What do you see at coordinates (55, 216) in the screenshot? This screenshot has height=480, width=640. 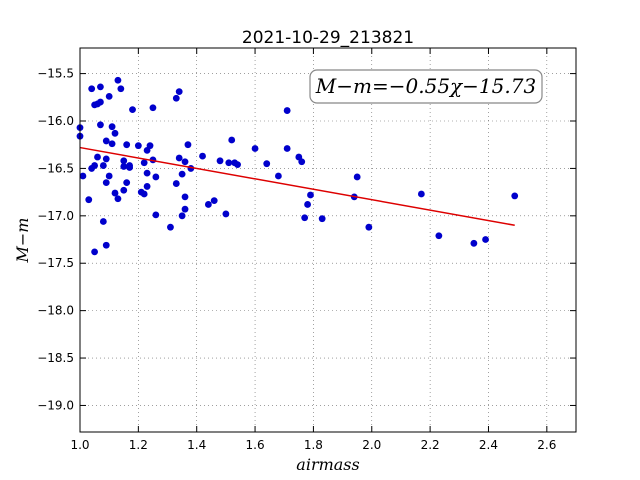 I see `y-tick-label: −17.0` at bounding box center [55, 216].